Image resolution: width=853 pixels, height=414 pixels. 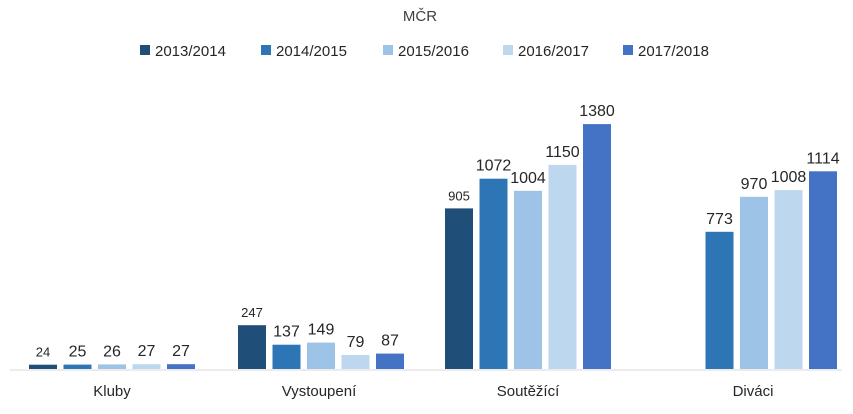 I want to click on category-label-kluby: Kluby, so click(x=112, y=391).